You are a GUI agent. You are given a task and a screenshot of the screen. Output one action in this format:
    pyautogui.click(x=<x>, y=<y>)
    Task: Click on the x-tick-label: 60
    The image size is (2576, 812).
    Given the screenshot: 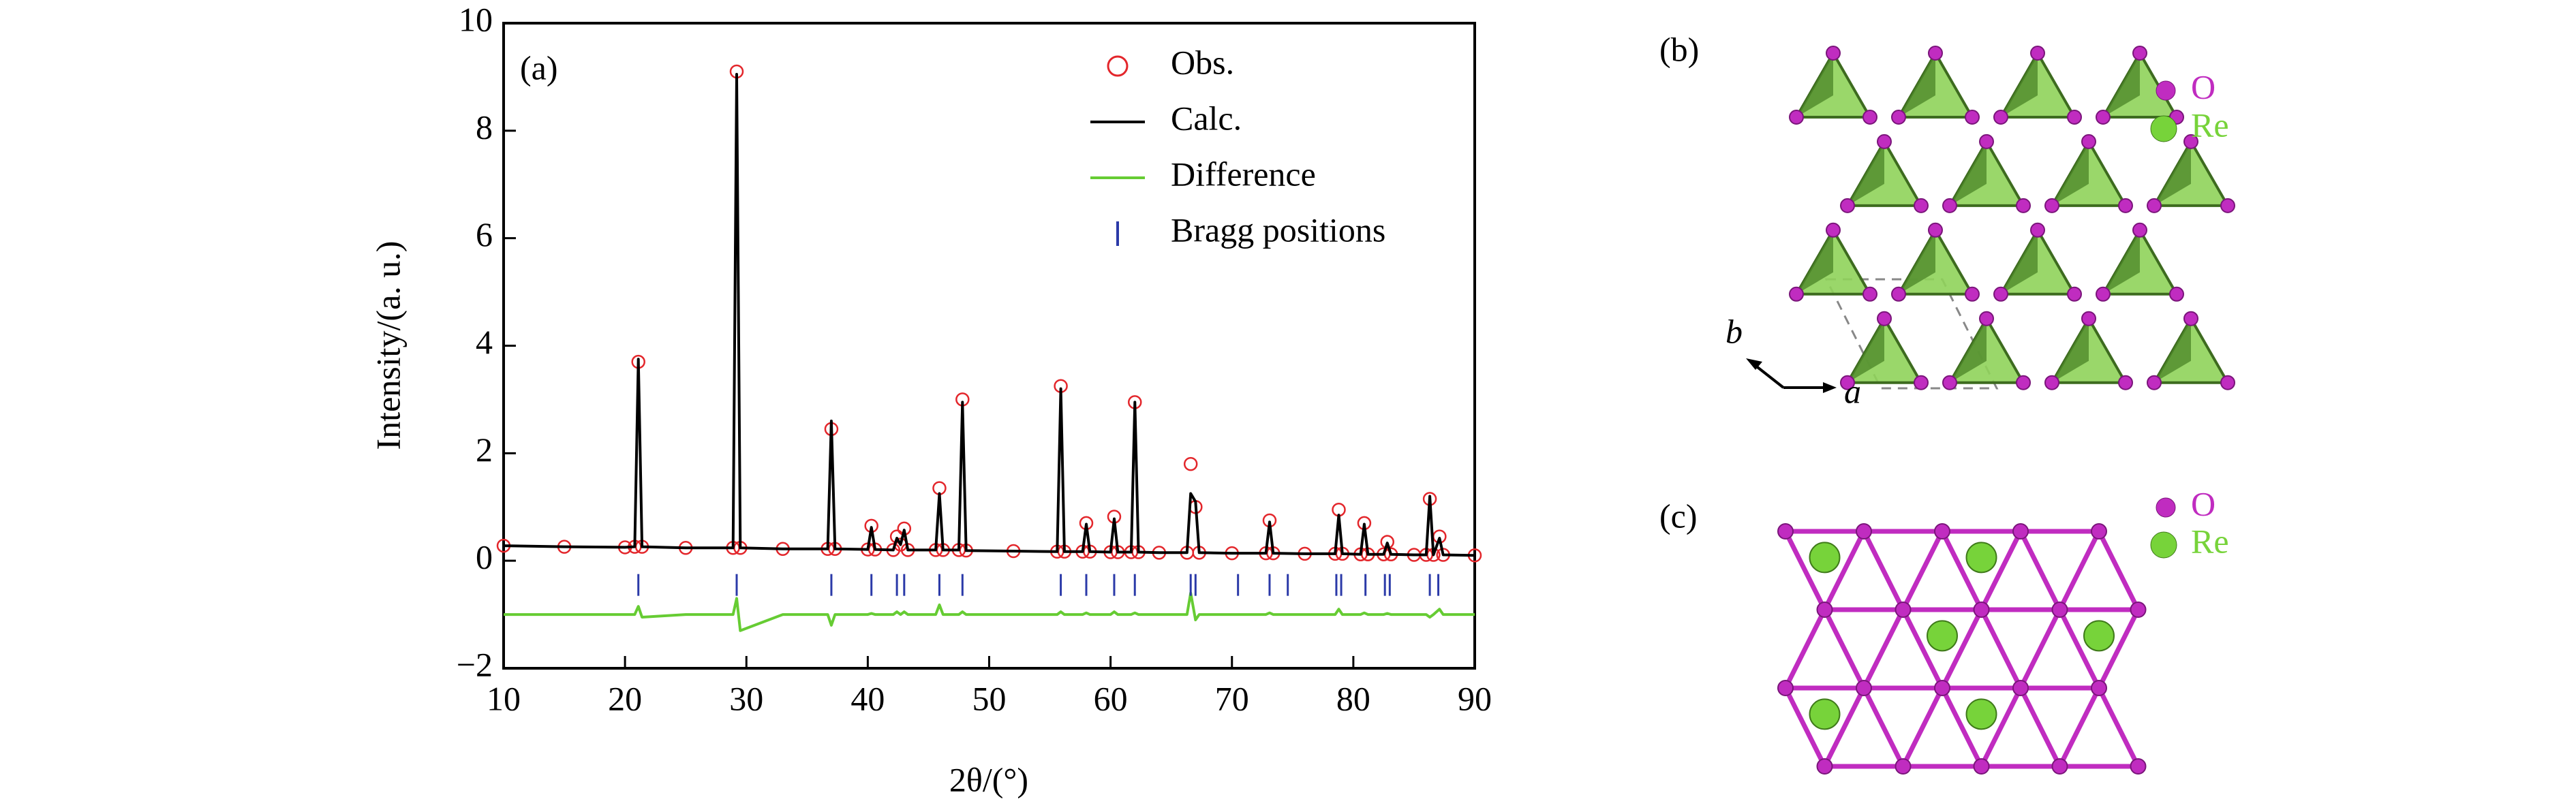 What is the action you would take?
    pyautogui.click(x=1111, y=698)
    